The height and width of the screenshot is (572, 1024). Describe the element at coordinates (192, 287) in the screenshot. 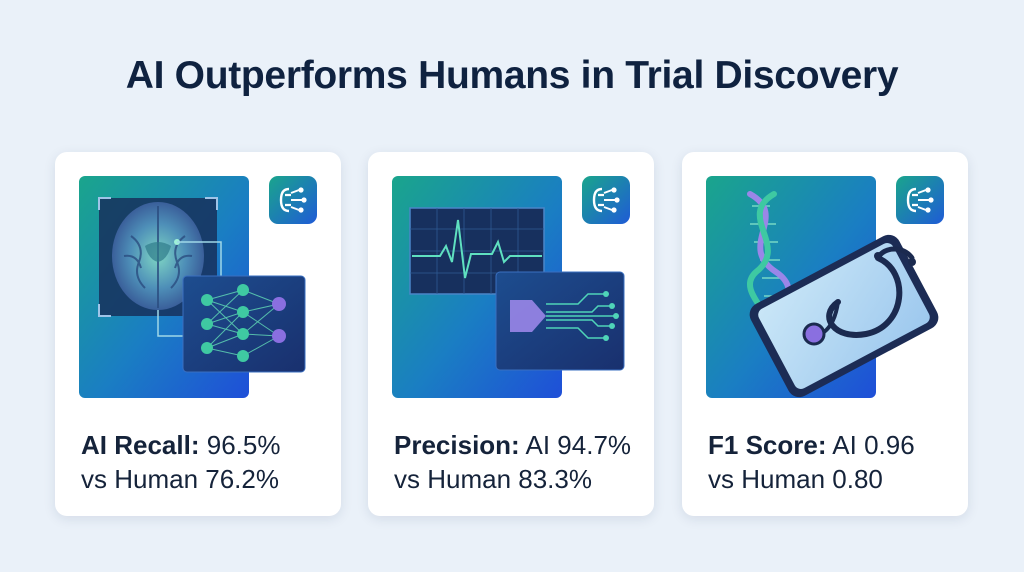

I see `brain-scan-illustration` at that location.